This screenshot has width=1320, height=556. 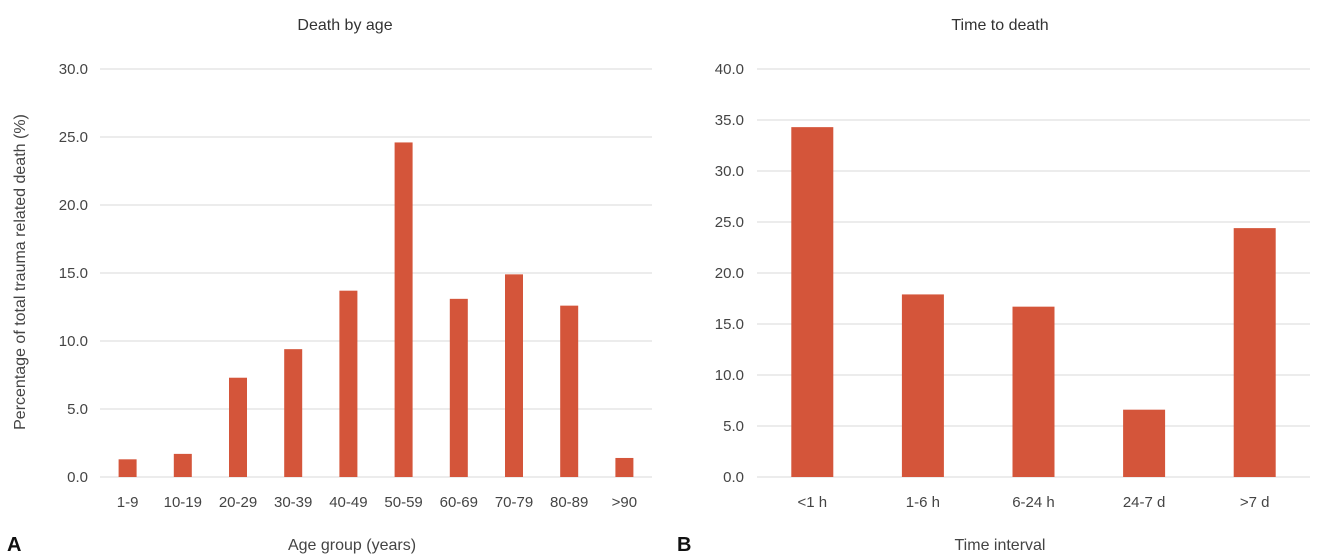 What do you see at coordinates (459, 502) in the screenshot?
I see `x-tick-label: 60-69` at bounding box center [459, 502].